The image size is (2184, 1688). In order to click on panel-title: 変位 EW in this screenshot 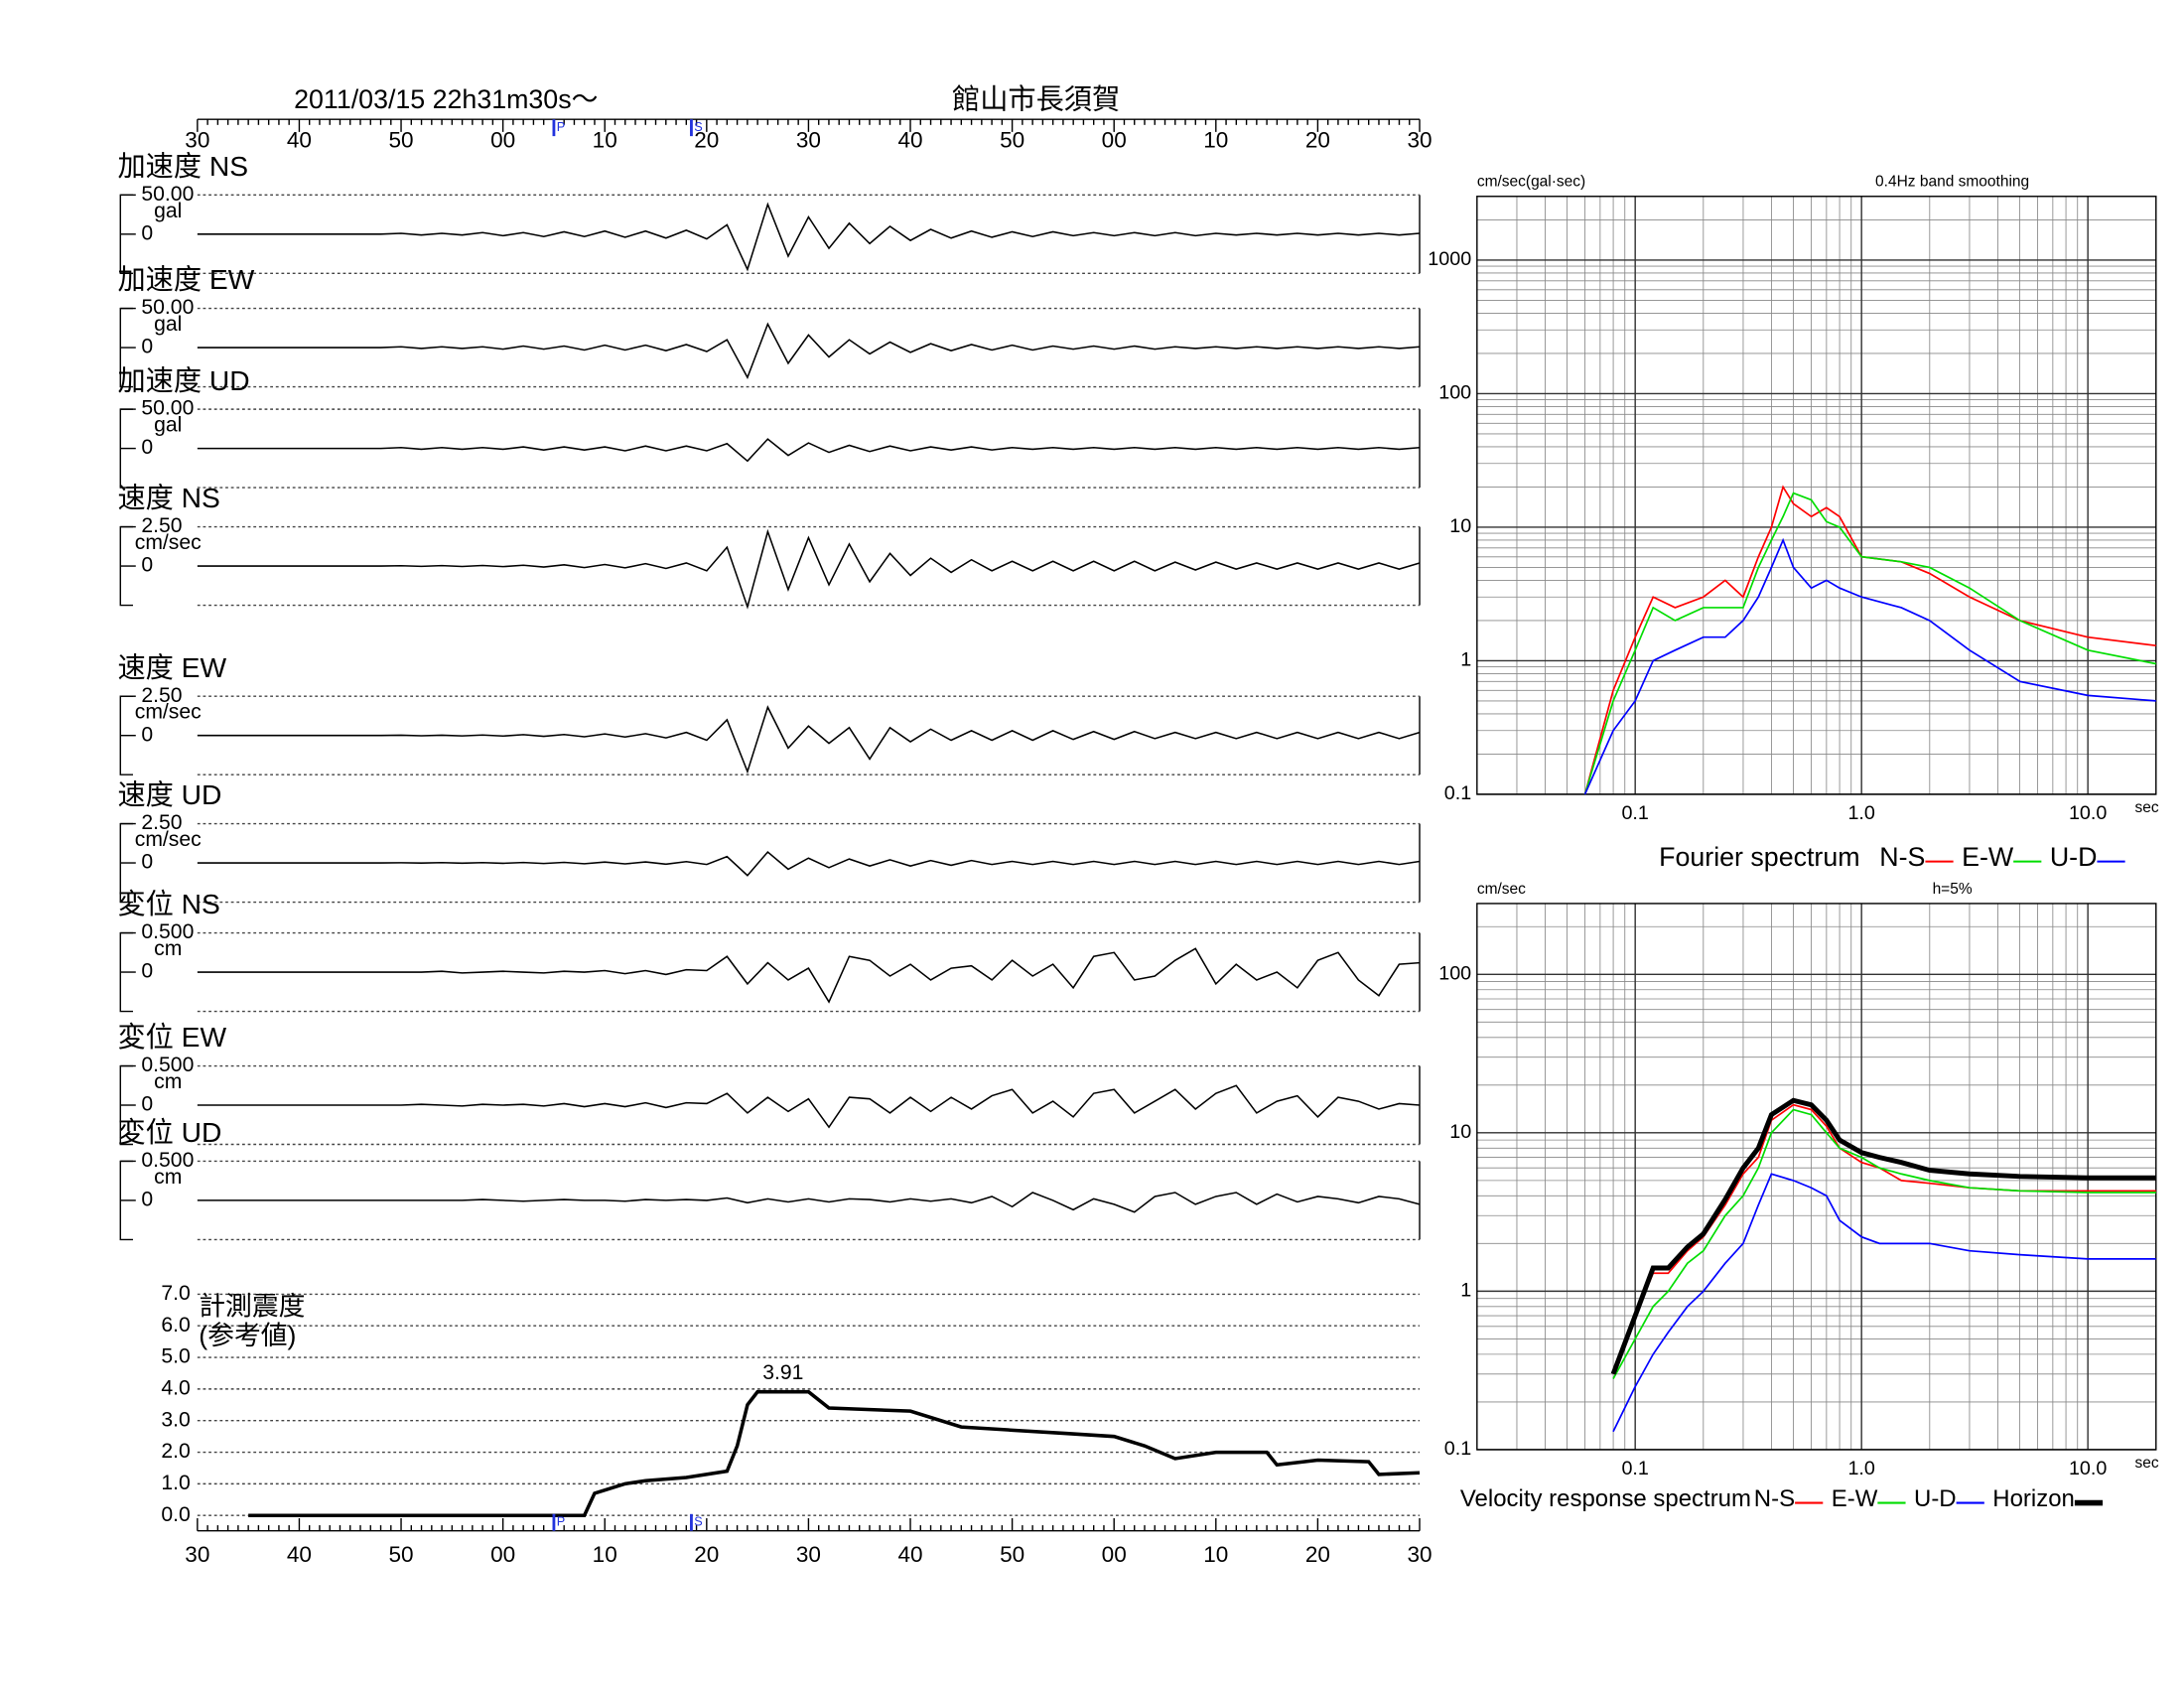, I will do `click(171, 1037)`.